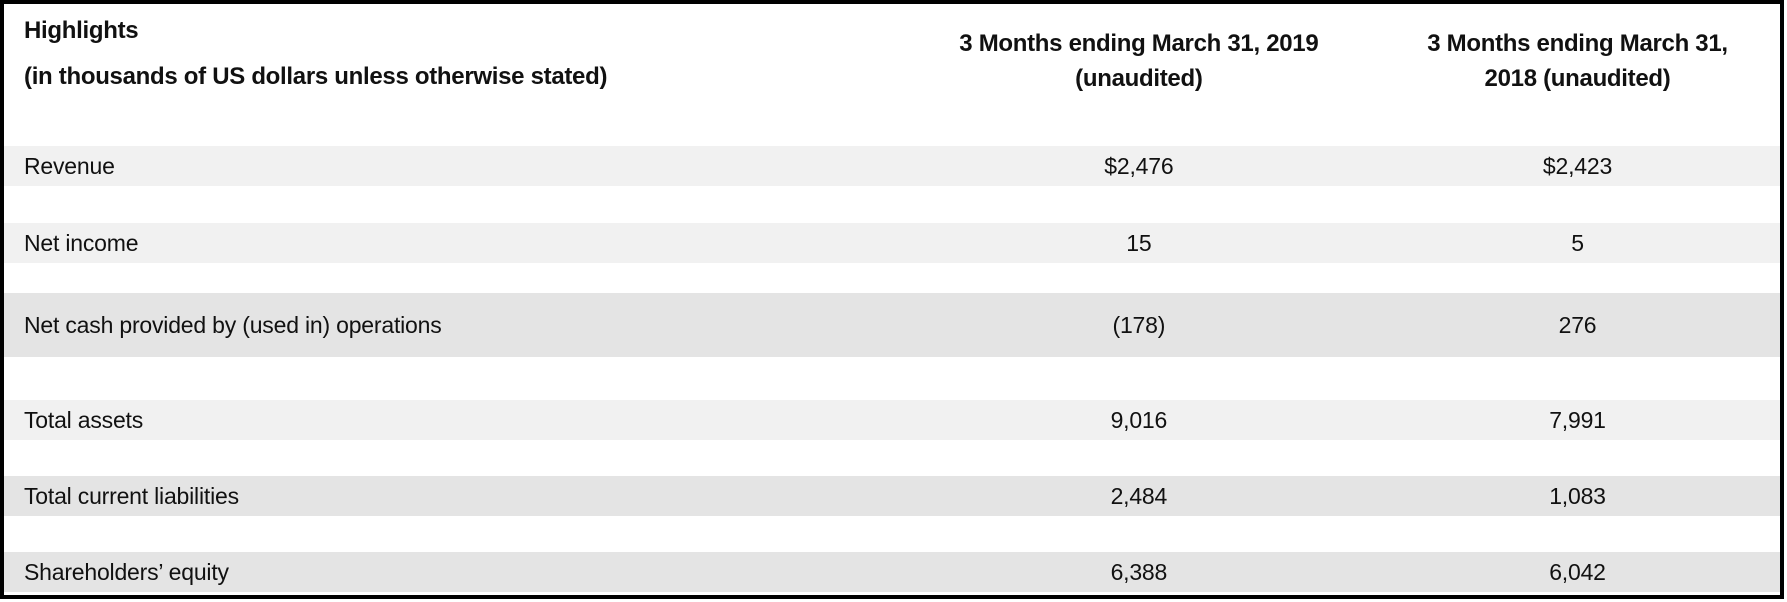 This screenshot has height=602, width=1787. I want to click on cell-revenue-2018: $2,423, so click(1577, 165).